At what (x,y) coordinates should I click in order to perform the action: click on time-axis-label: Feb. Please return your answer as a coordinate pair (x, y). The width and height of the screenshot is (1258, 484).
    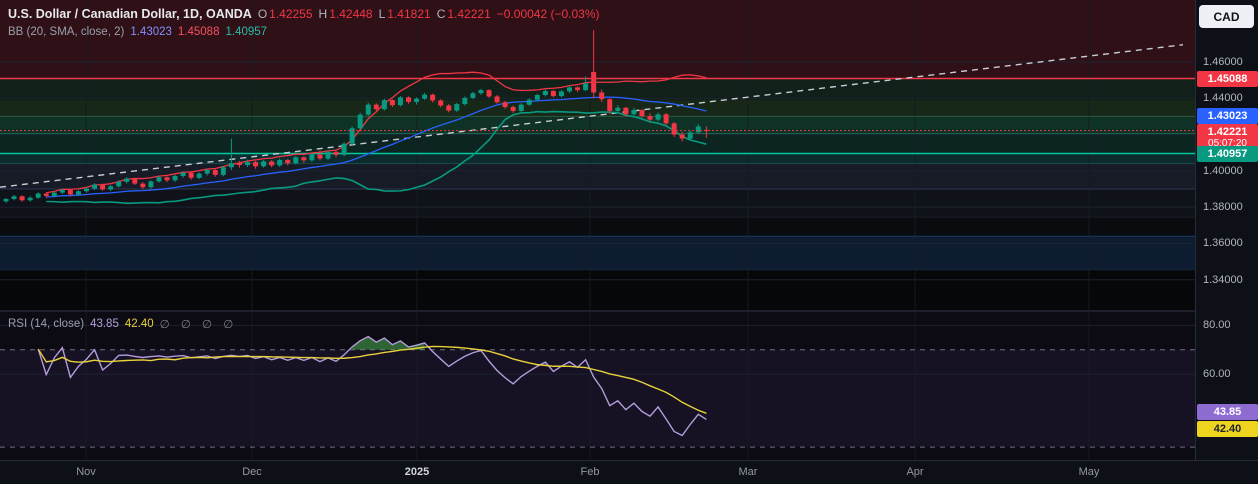
    Looking at the image, I should click on (590, 472).